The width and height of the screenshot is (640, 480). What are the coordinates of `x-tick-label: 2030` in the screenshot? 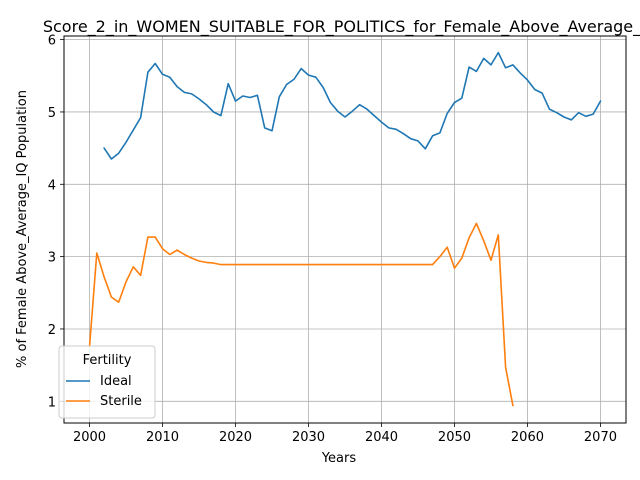 It's located at (308, 437).